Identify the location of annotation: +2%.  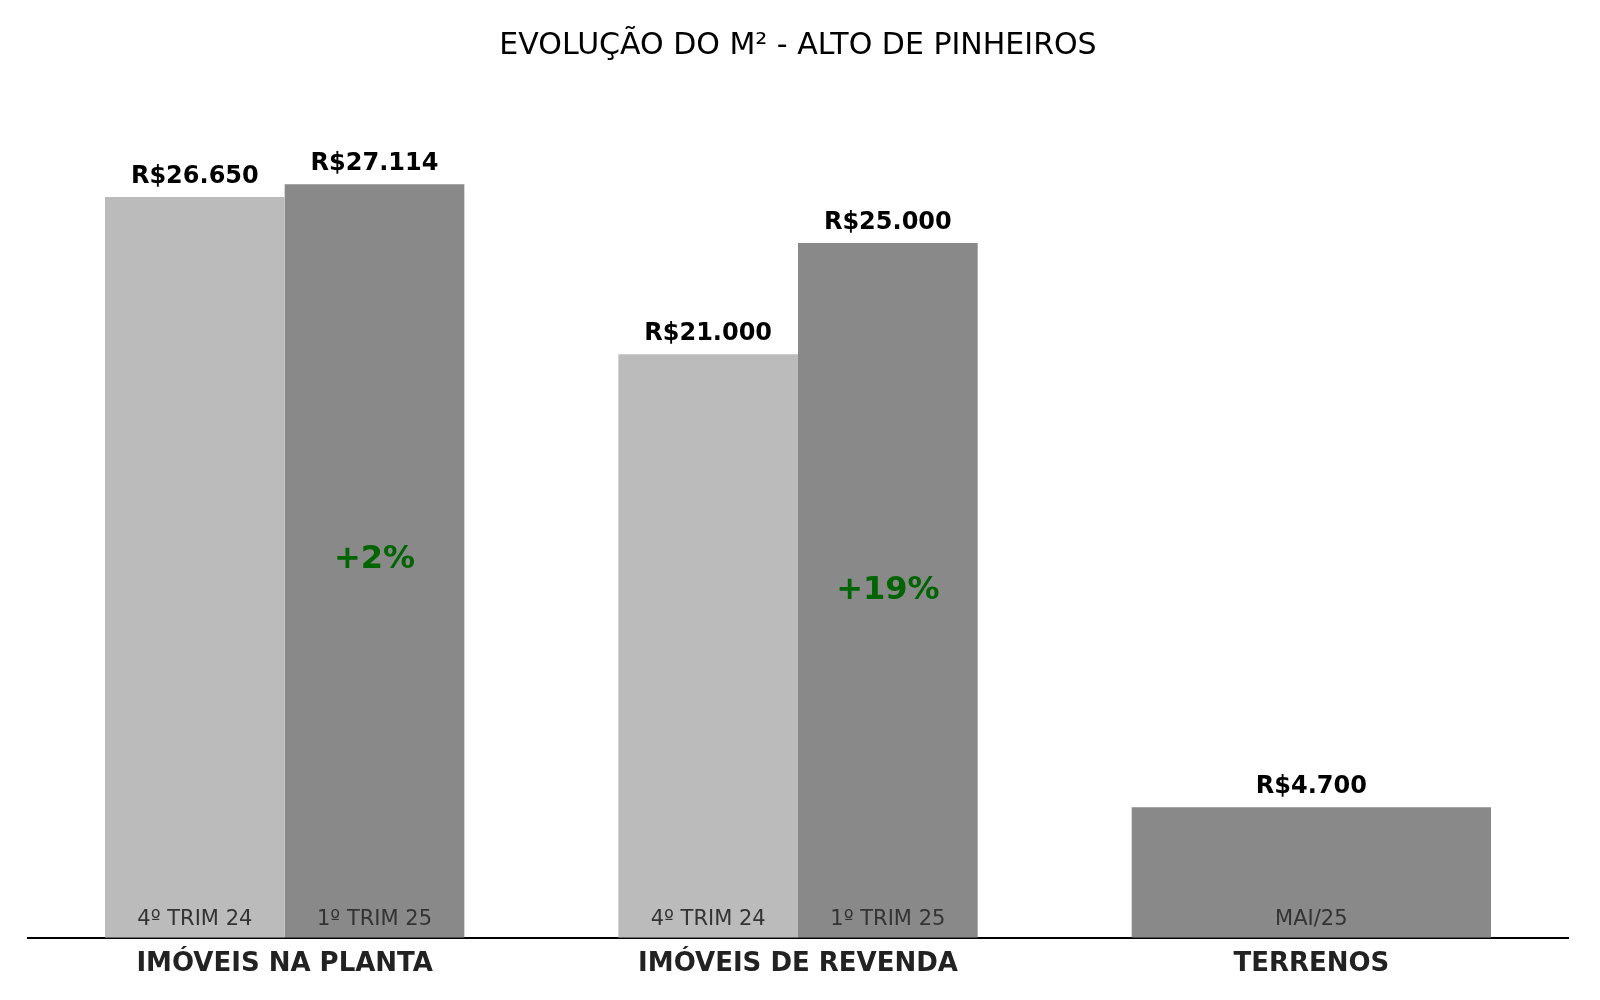
(374, 557).